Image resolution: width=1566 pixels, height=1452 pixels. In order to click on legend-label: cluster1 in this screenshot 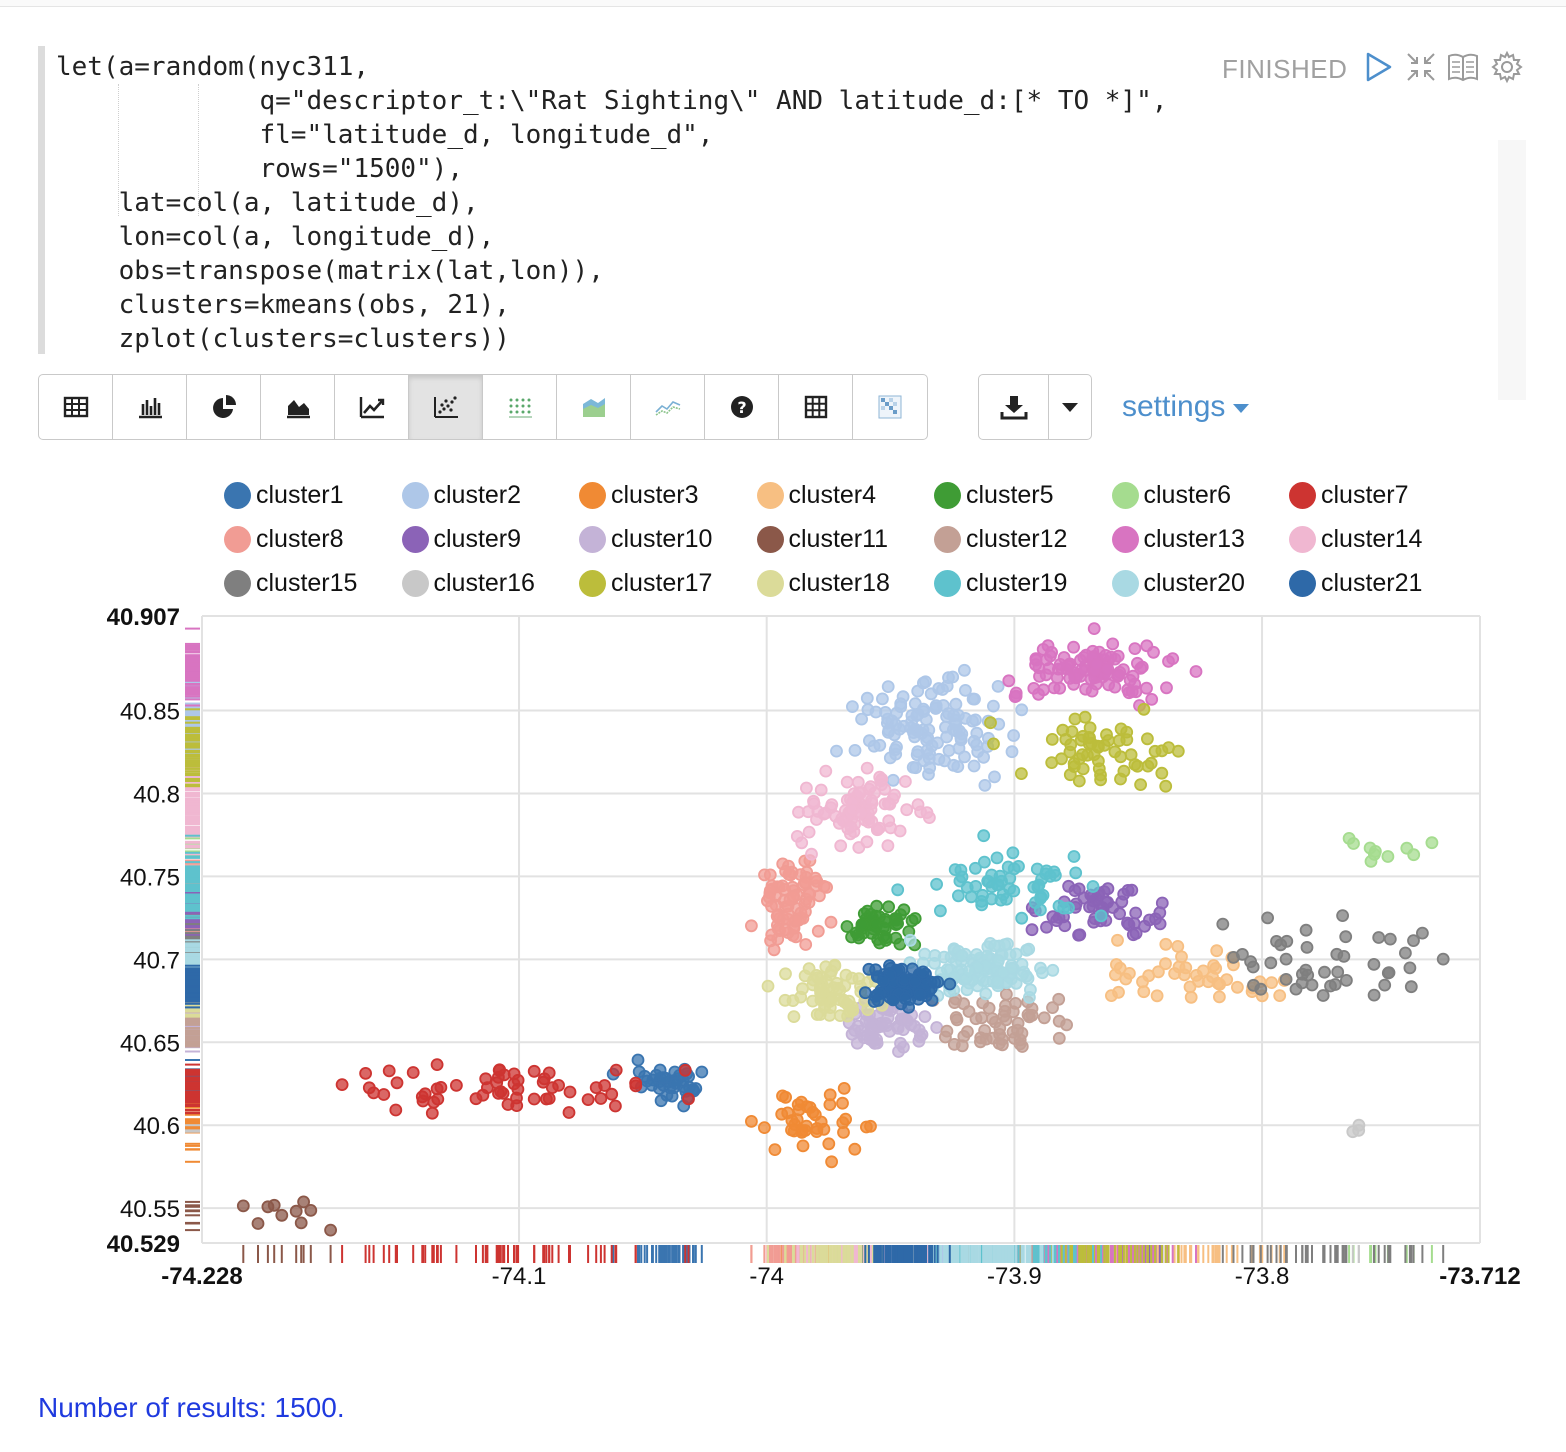, I will do `click(300, 494)`.